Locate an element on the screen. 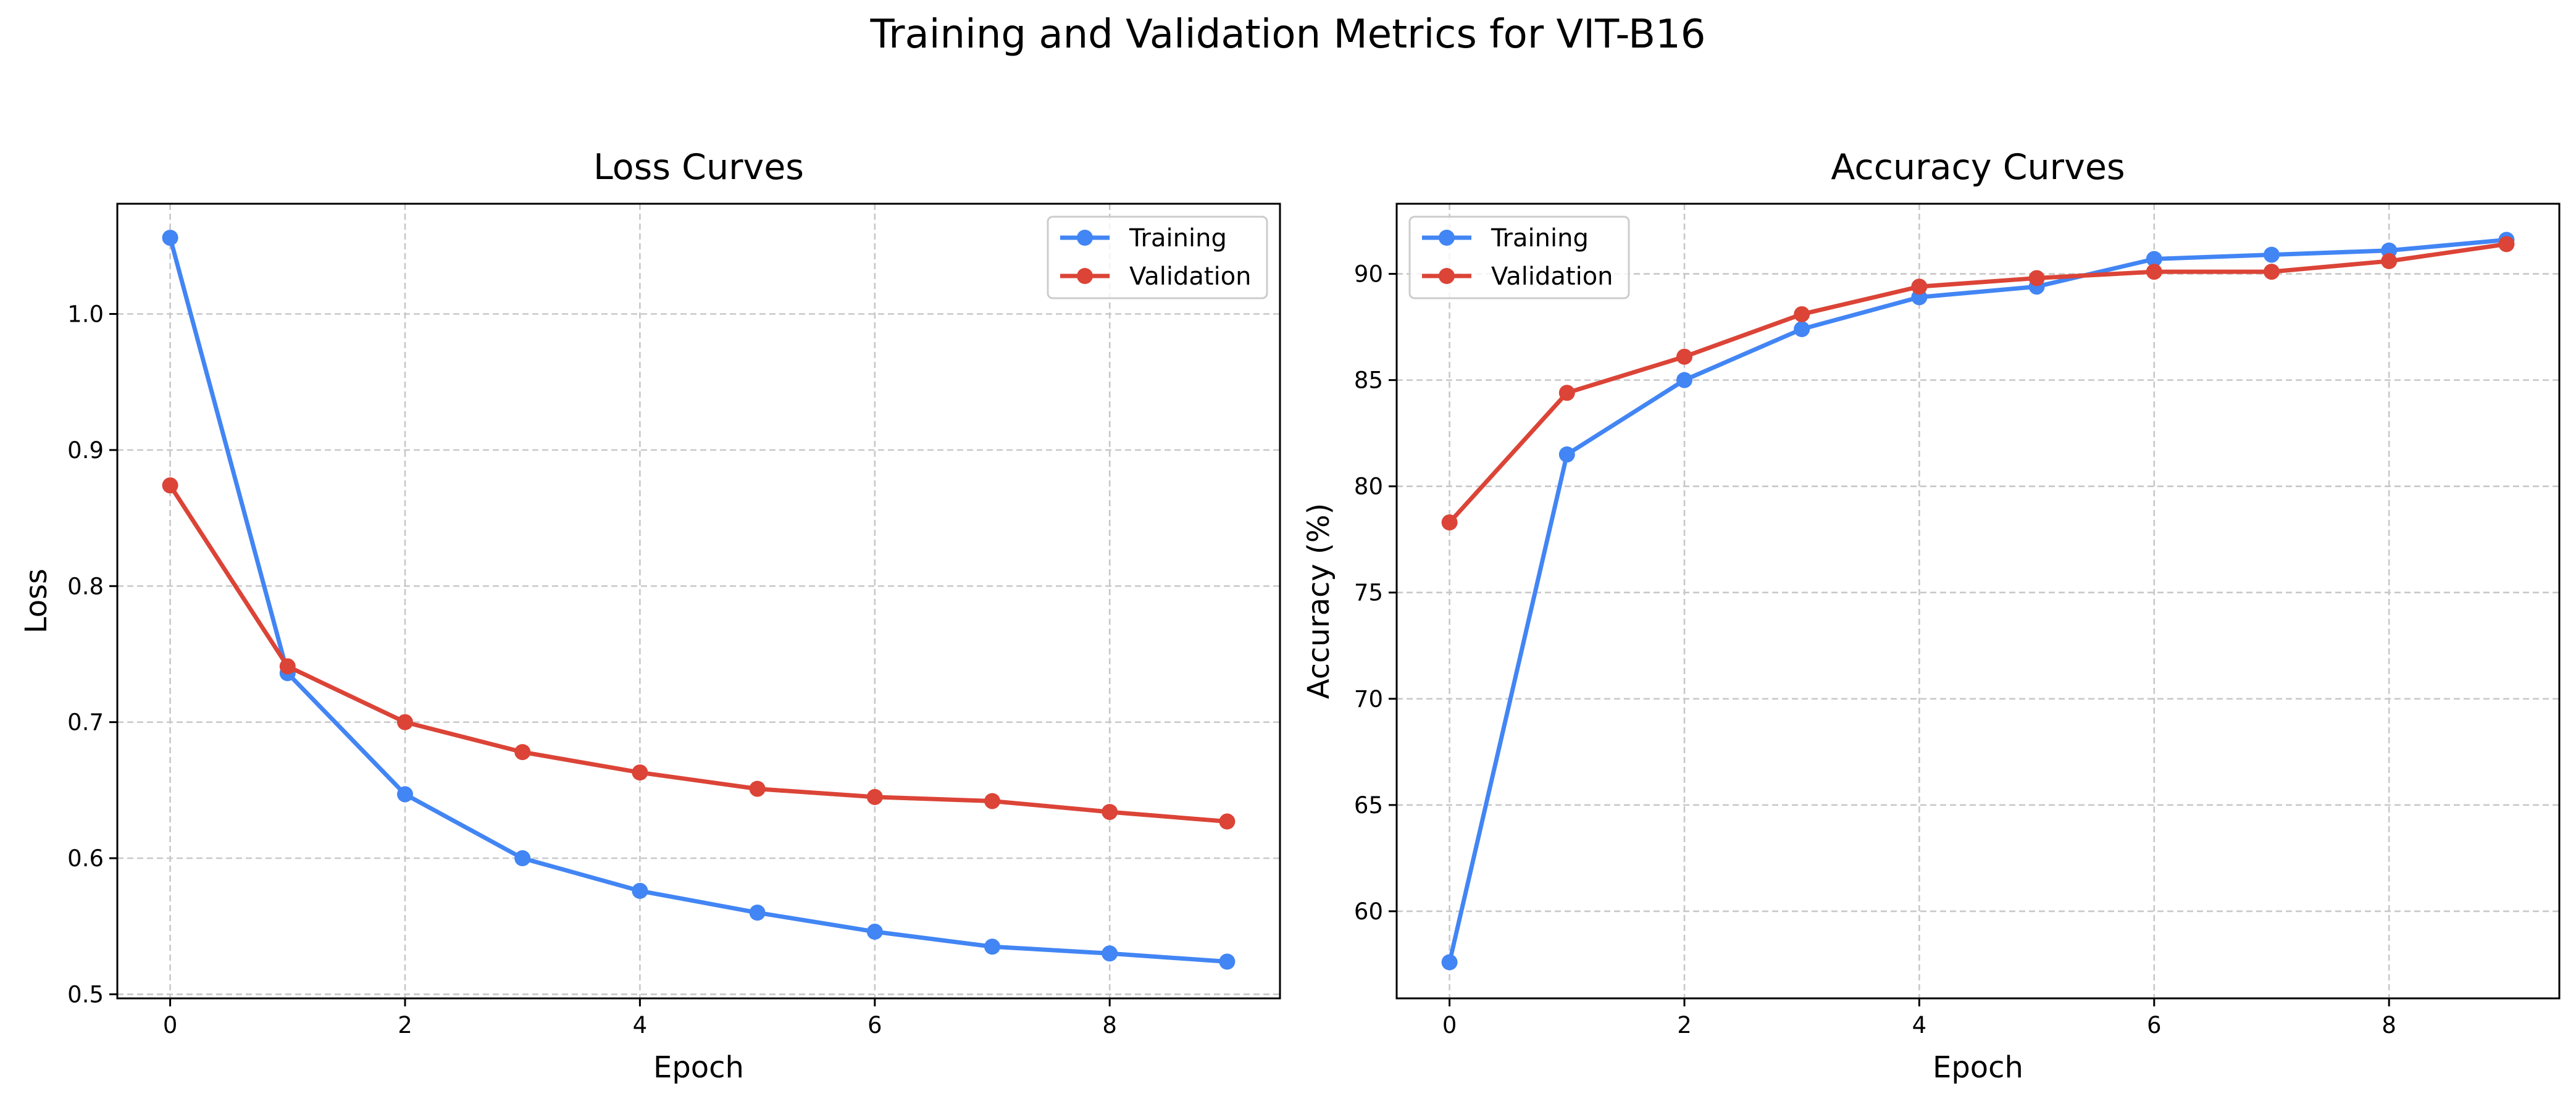 This screenshot has width=2576, height=1099. y-tick-label: 0.9 is located at coordinates (85, 450).